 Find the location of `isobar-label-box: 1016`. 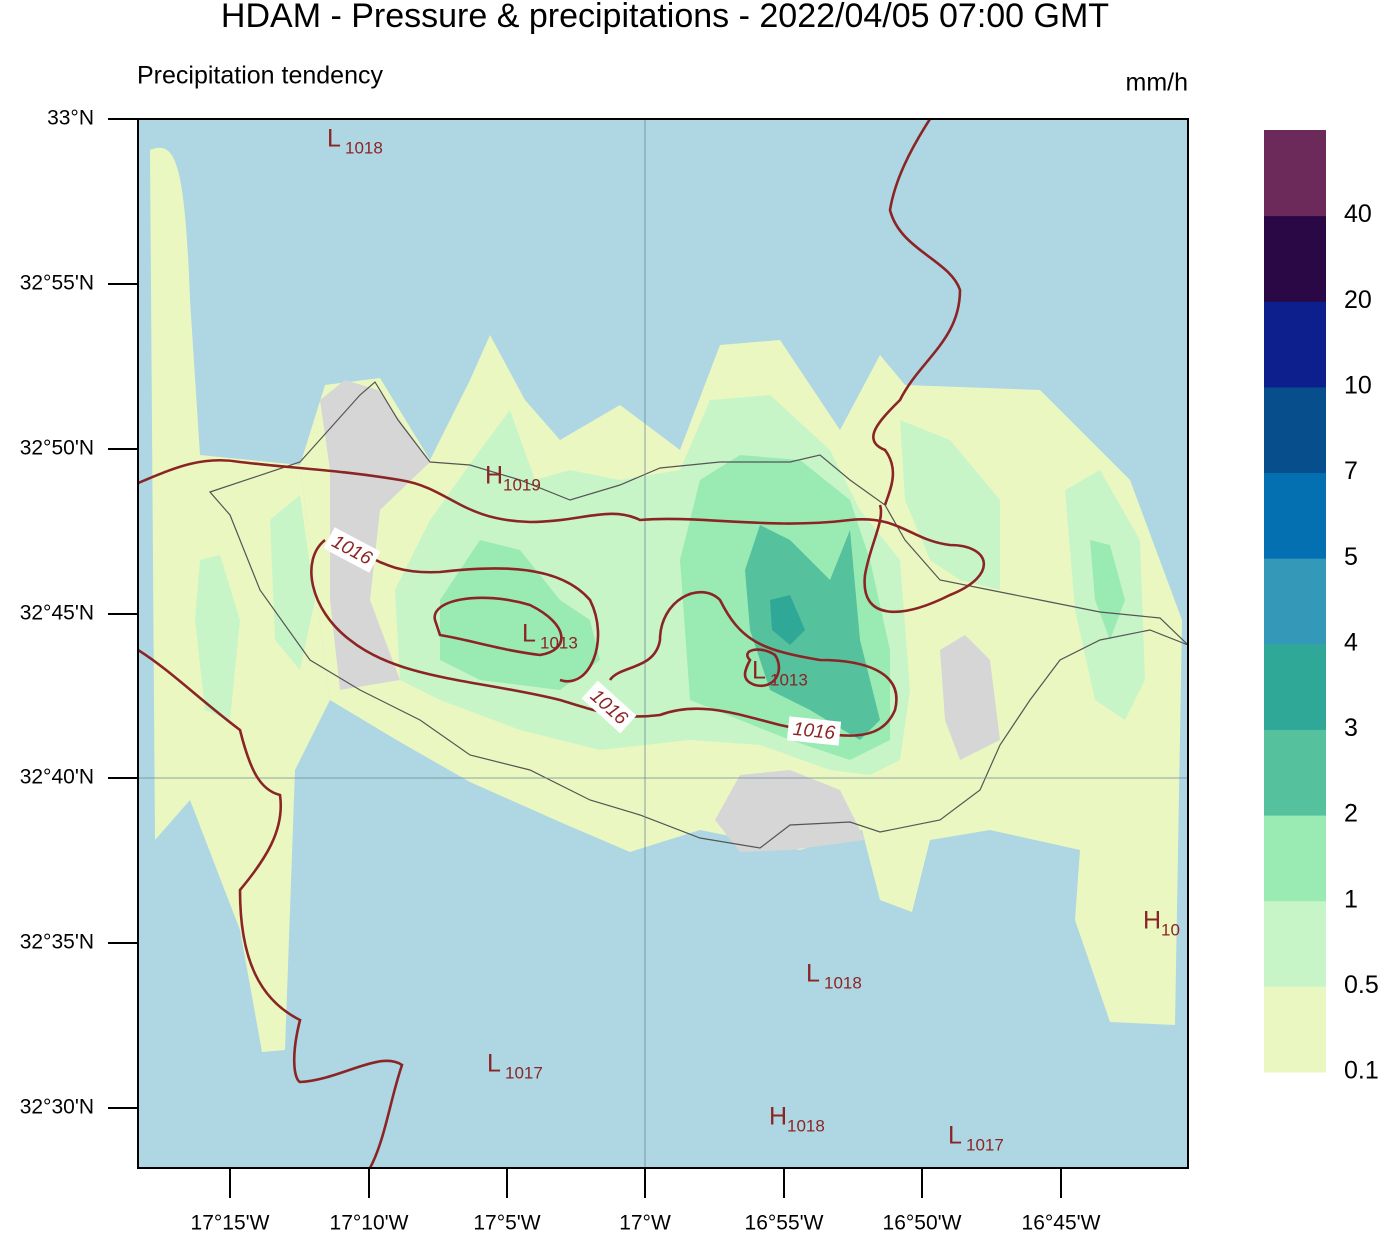

isobar-label-box: 1016 is located at coordinates (814, 731).